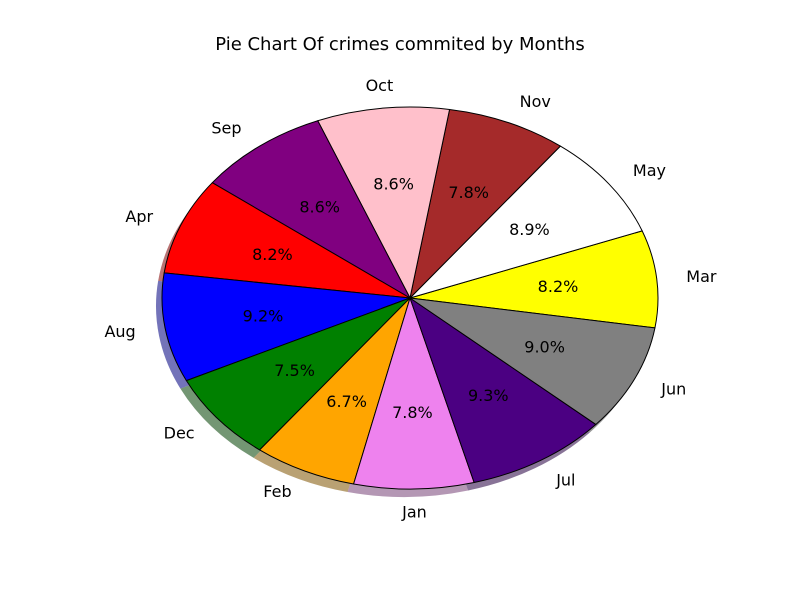  What do you see at coordinates (226, 128) in the screenshot?
I see `slice-label-sep: Sep` at bounding box center [226, 128].